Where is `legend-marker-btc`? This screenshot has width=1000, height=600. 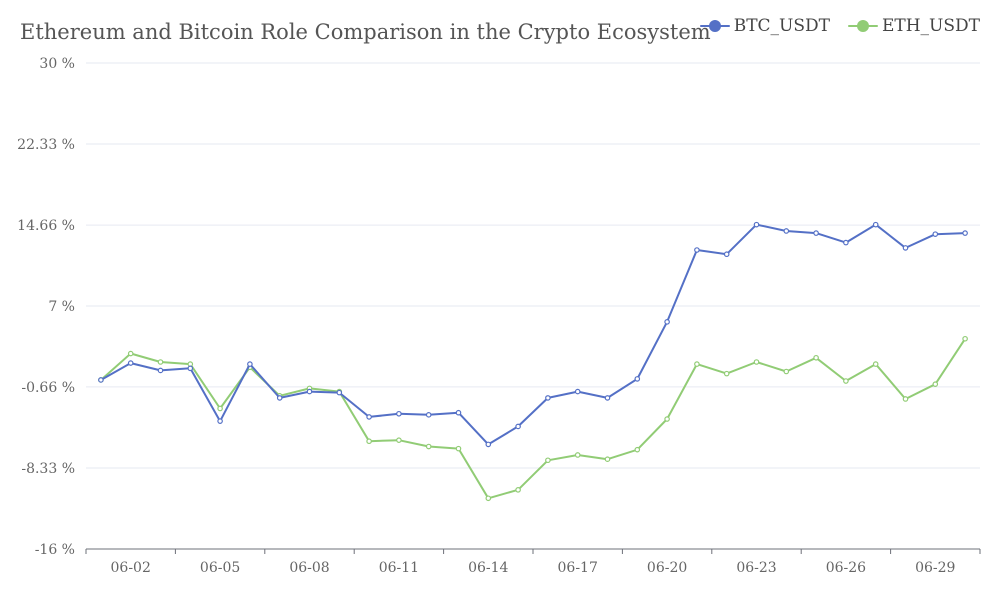
legend-marker-btc is located at coordinates (714, 26).